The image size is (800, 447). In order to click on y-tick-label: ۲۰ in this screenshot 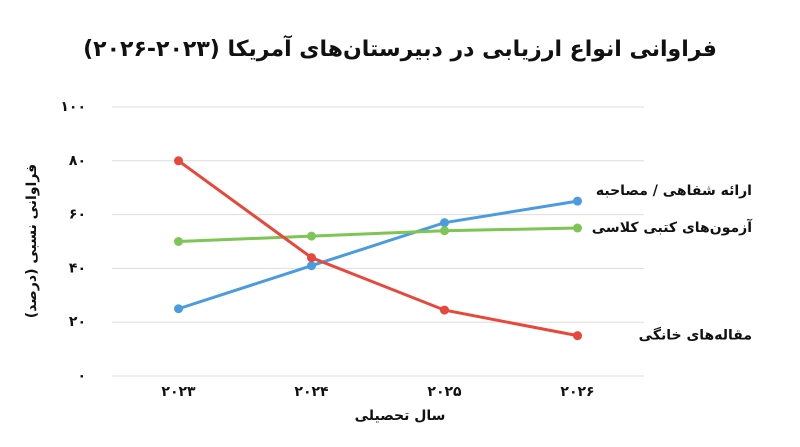, I will do `click(77, 322)`.